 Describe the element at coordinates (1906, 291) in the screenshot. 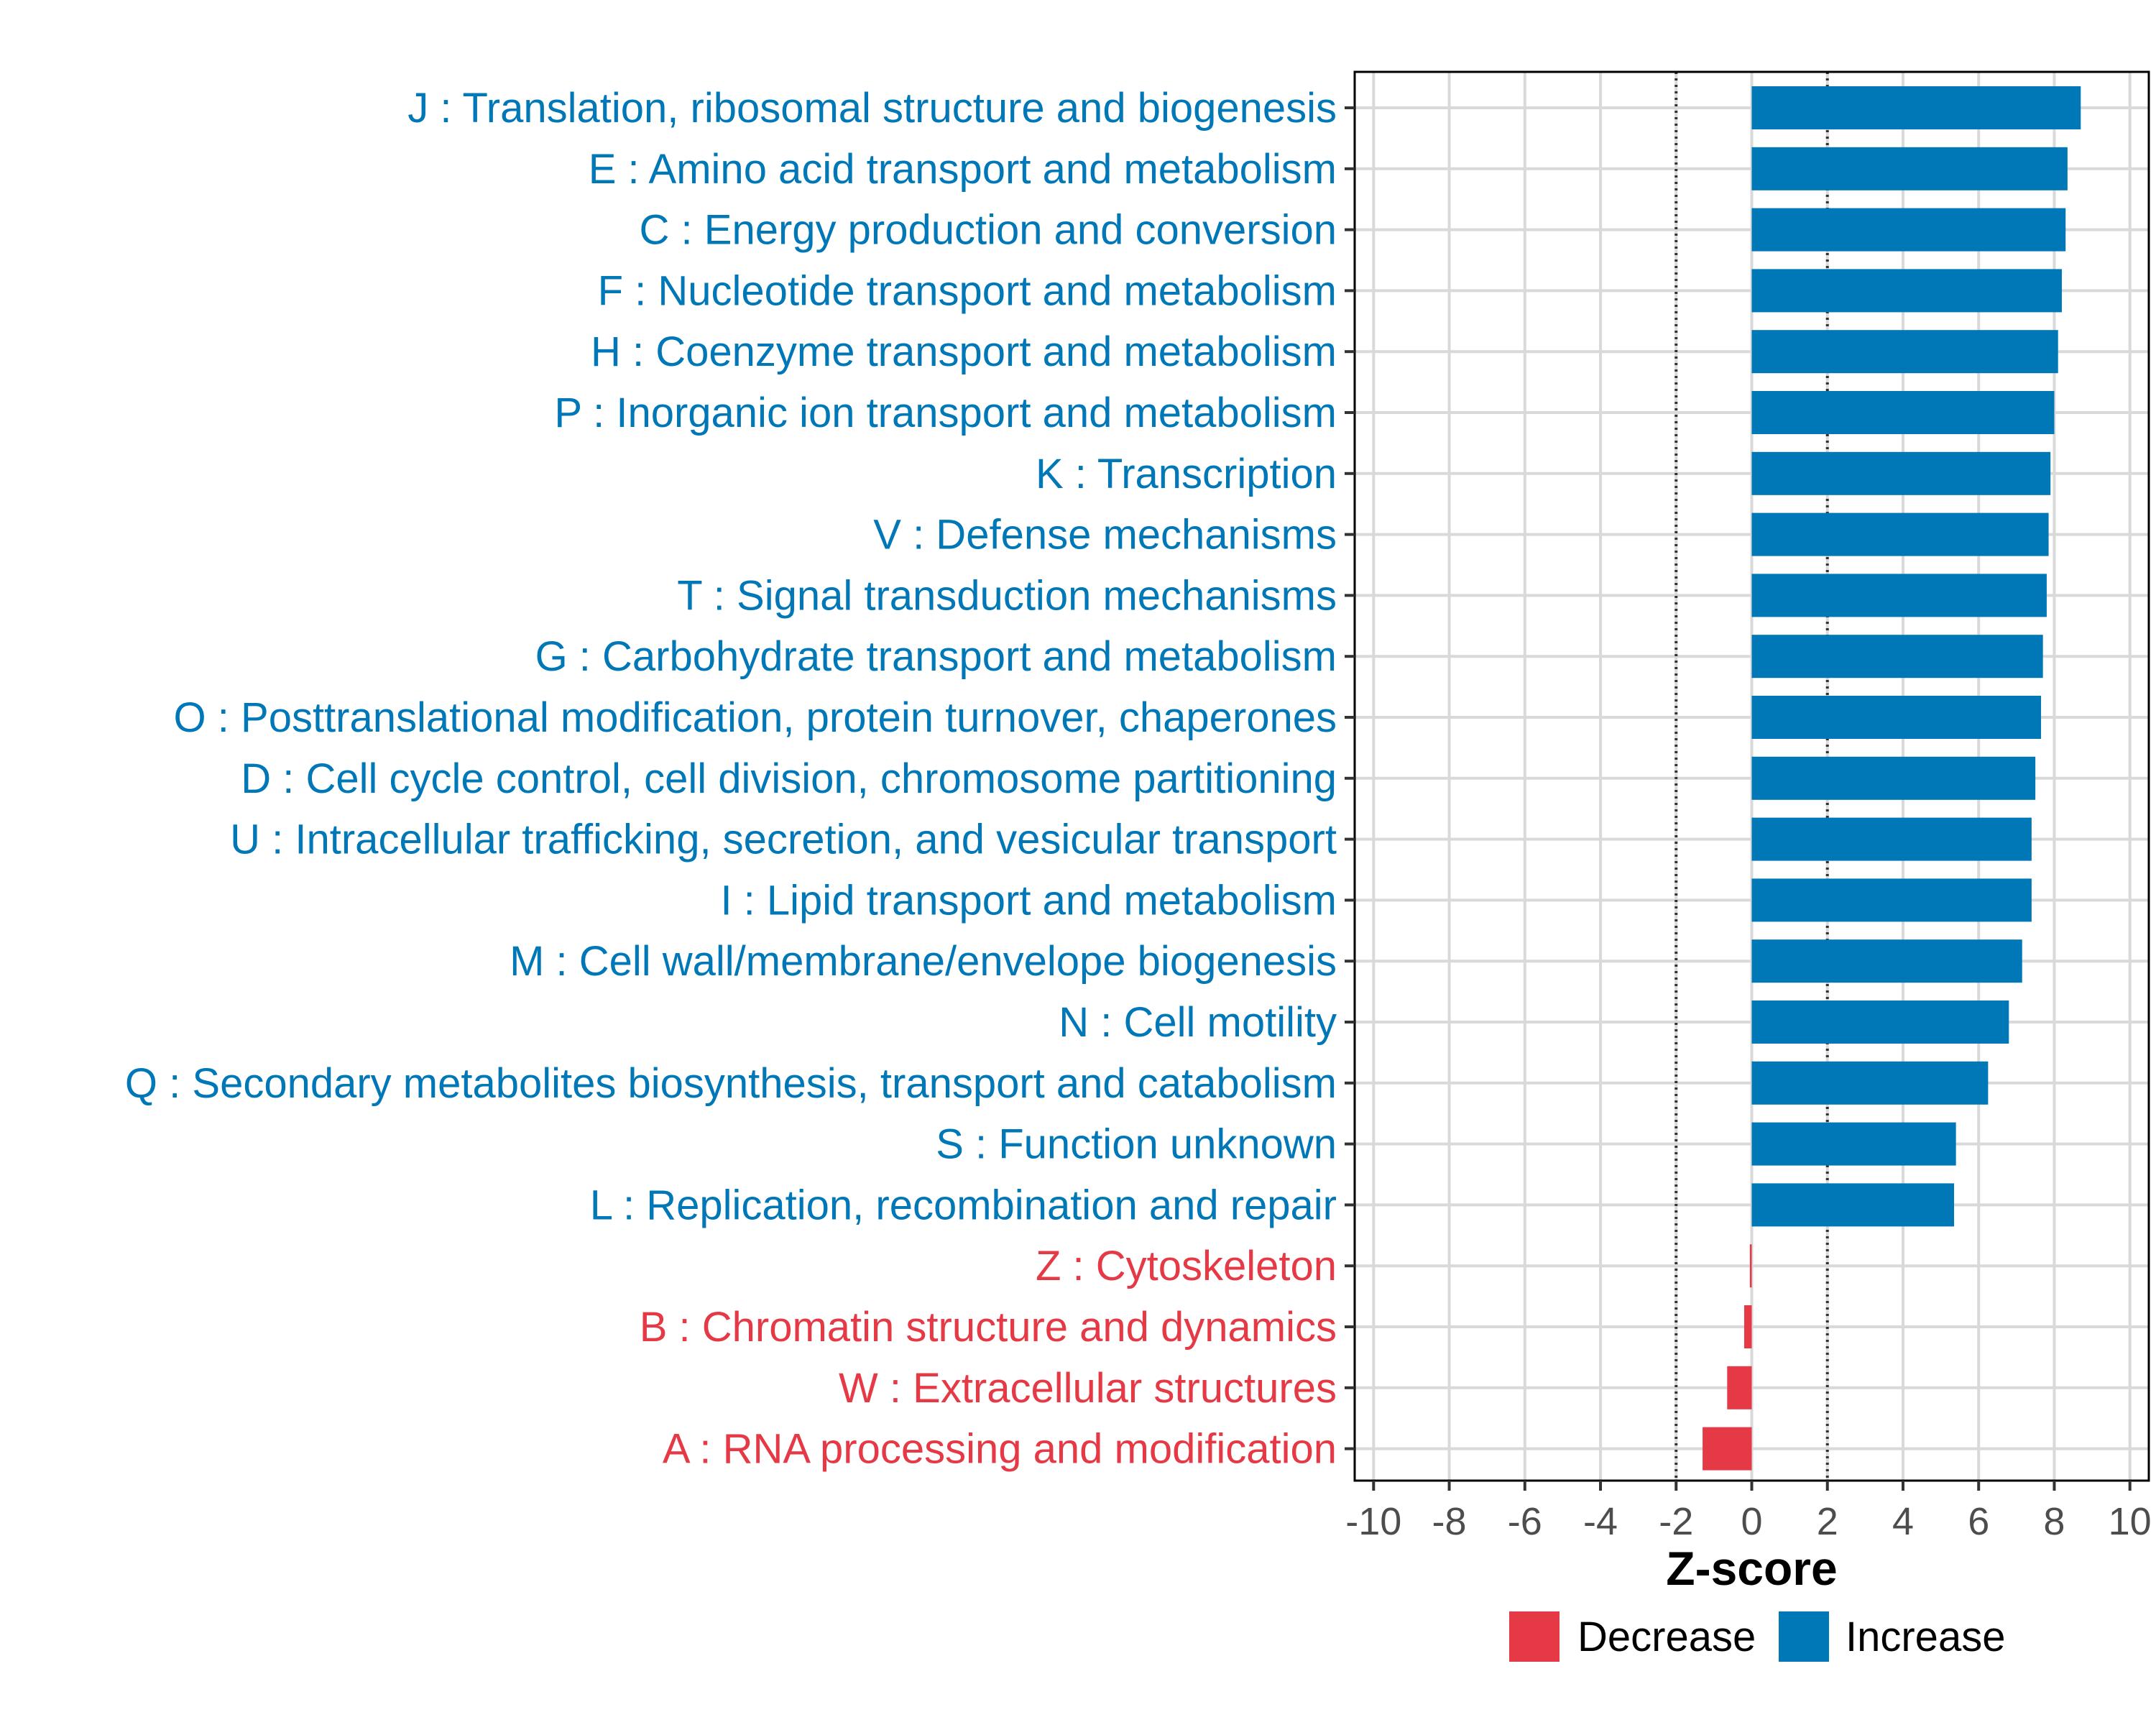

I see `bar-f` at that location.